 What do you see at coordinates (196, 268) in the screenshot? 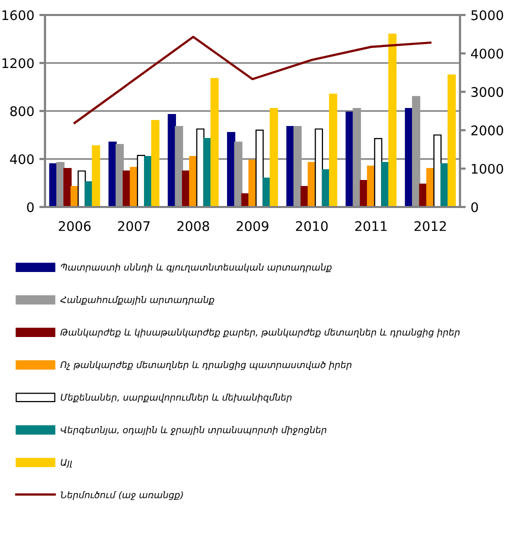
I see `legend-label: Պատրաստի սննդի և գյուղատնտեսական արտադրանք` at bounding box center [196, 268].